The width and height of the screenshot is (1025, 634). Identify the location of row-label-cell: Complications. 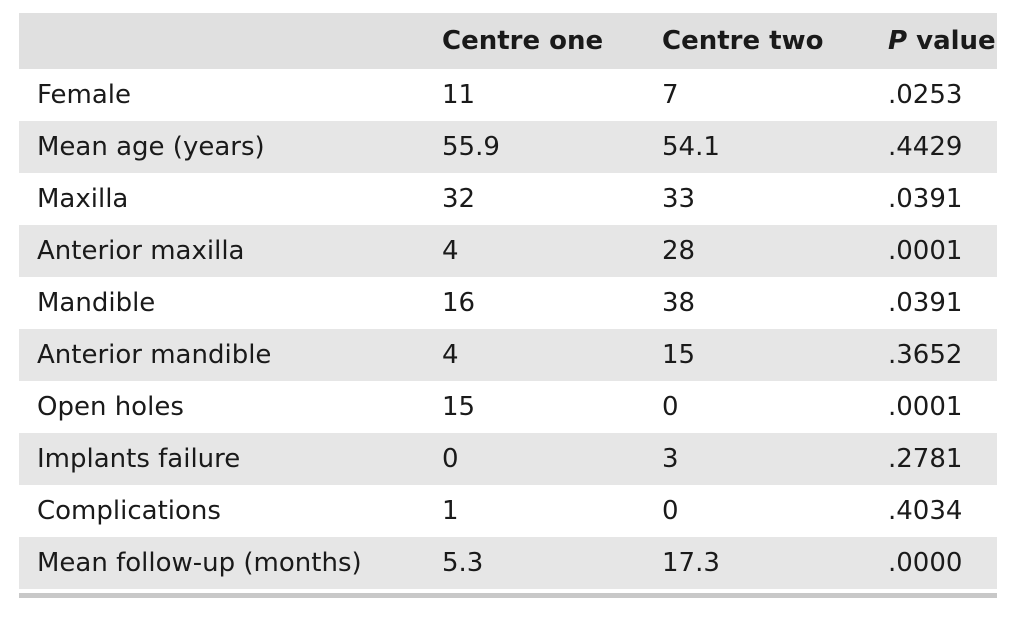
(129, 511).